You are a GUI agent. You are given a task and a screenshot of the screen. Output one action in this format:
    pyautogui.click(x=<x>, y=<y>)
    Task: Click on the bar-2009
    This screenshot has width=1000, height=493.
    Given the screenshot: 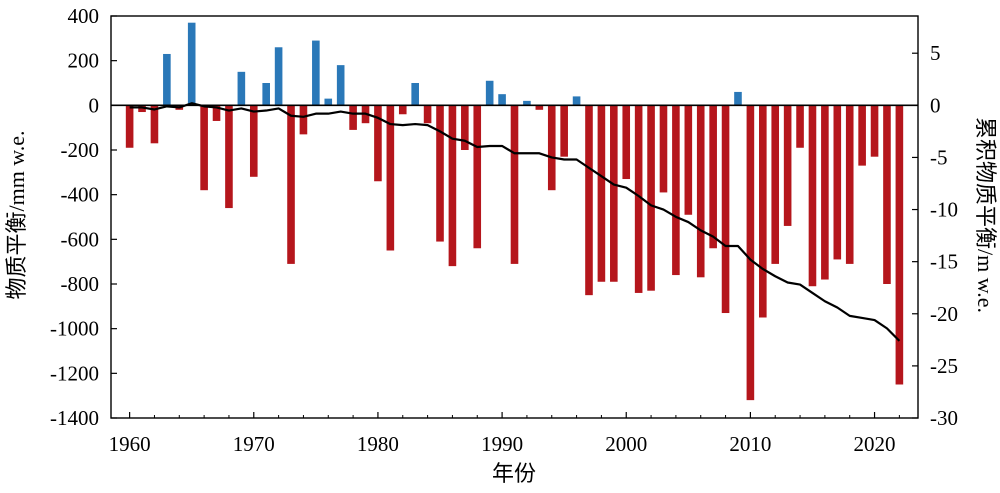 What is the action you would take?
    pyautogui.click(x=738, y=98)
    